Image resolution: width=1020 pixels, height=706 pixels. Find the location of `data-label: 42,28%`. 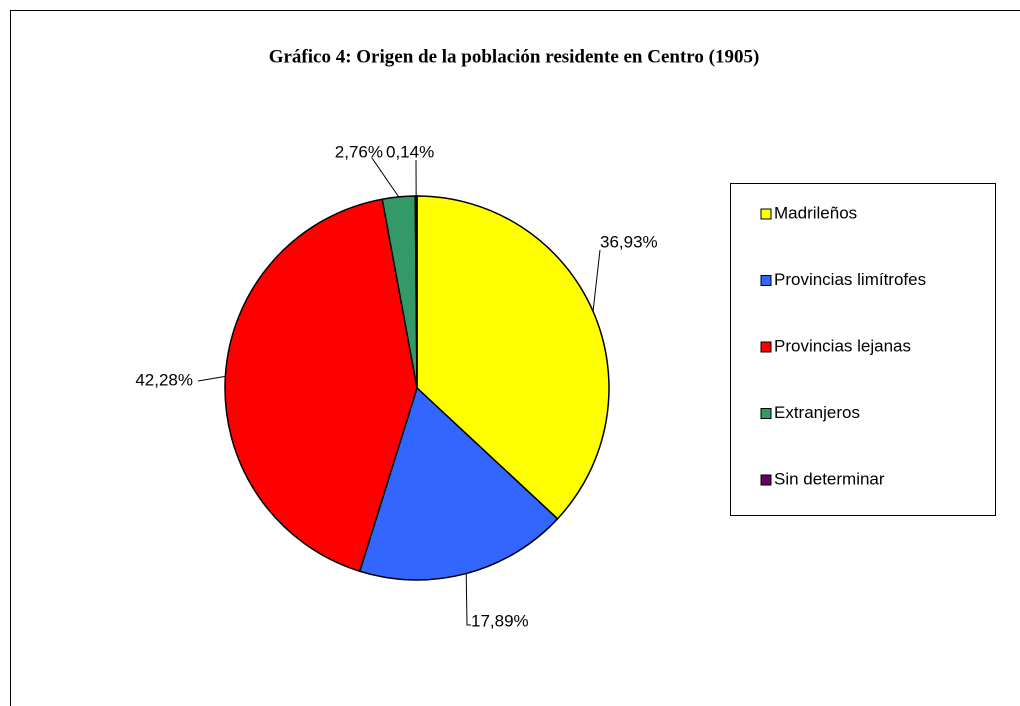

data-label: 42,28% is located at coordinates (164, 379).